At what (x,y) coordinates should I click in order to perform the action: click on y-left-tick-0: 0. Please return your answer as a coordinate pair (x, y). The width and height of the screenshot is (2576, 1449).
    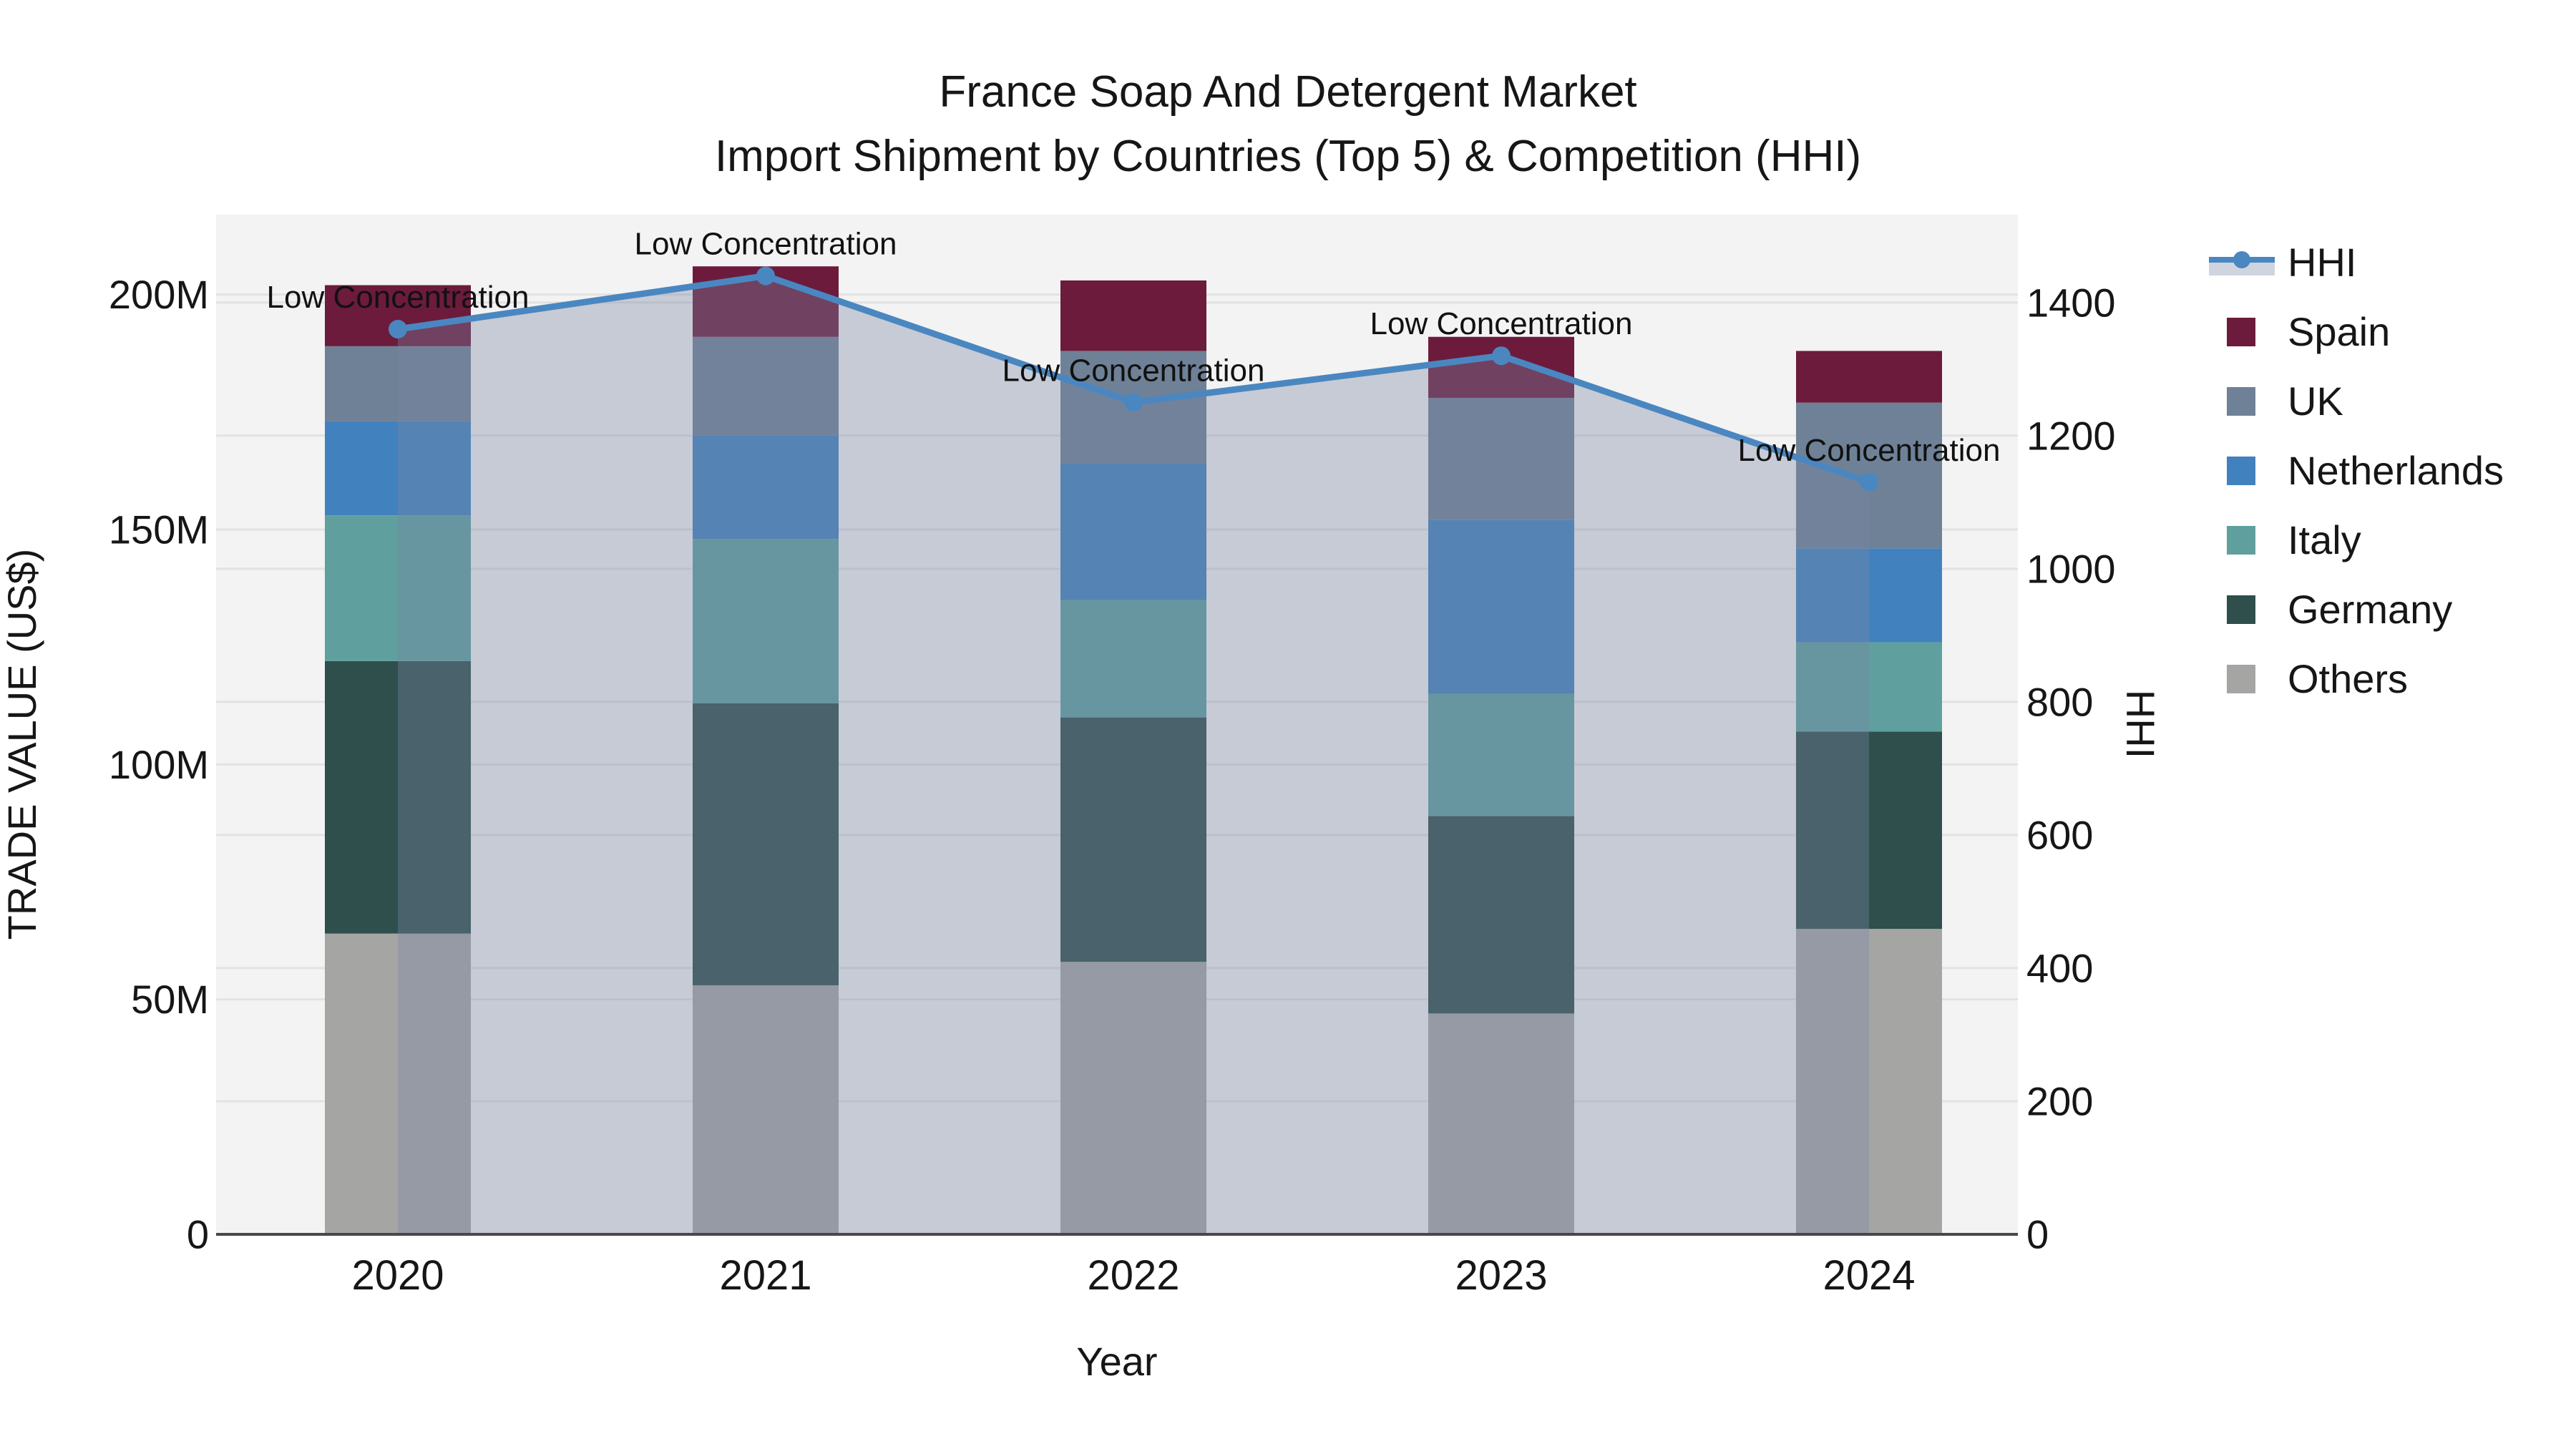
    Looking at the image, I should click on (198, 1234).